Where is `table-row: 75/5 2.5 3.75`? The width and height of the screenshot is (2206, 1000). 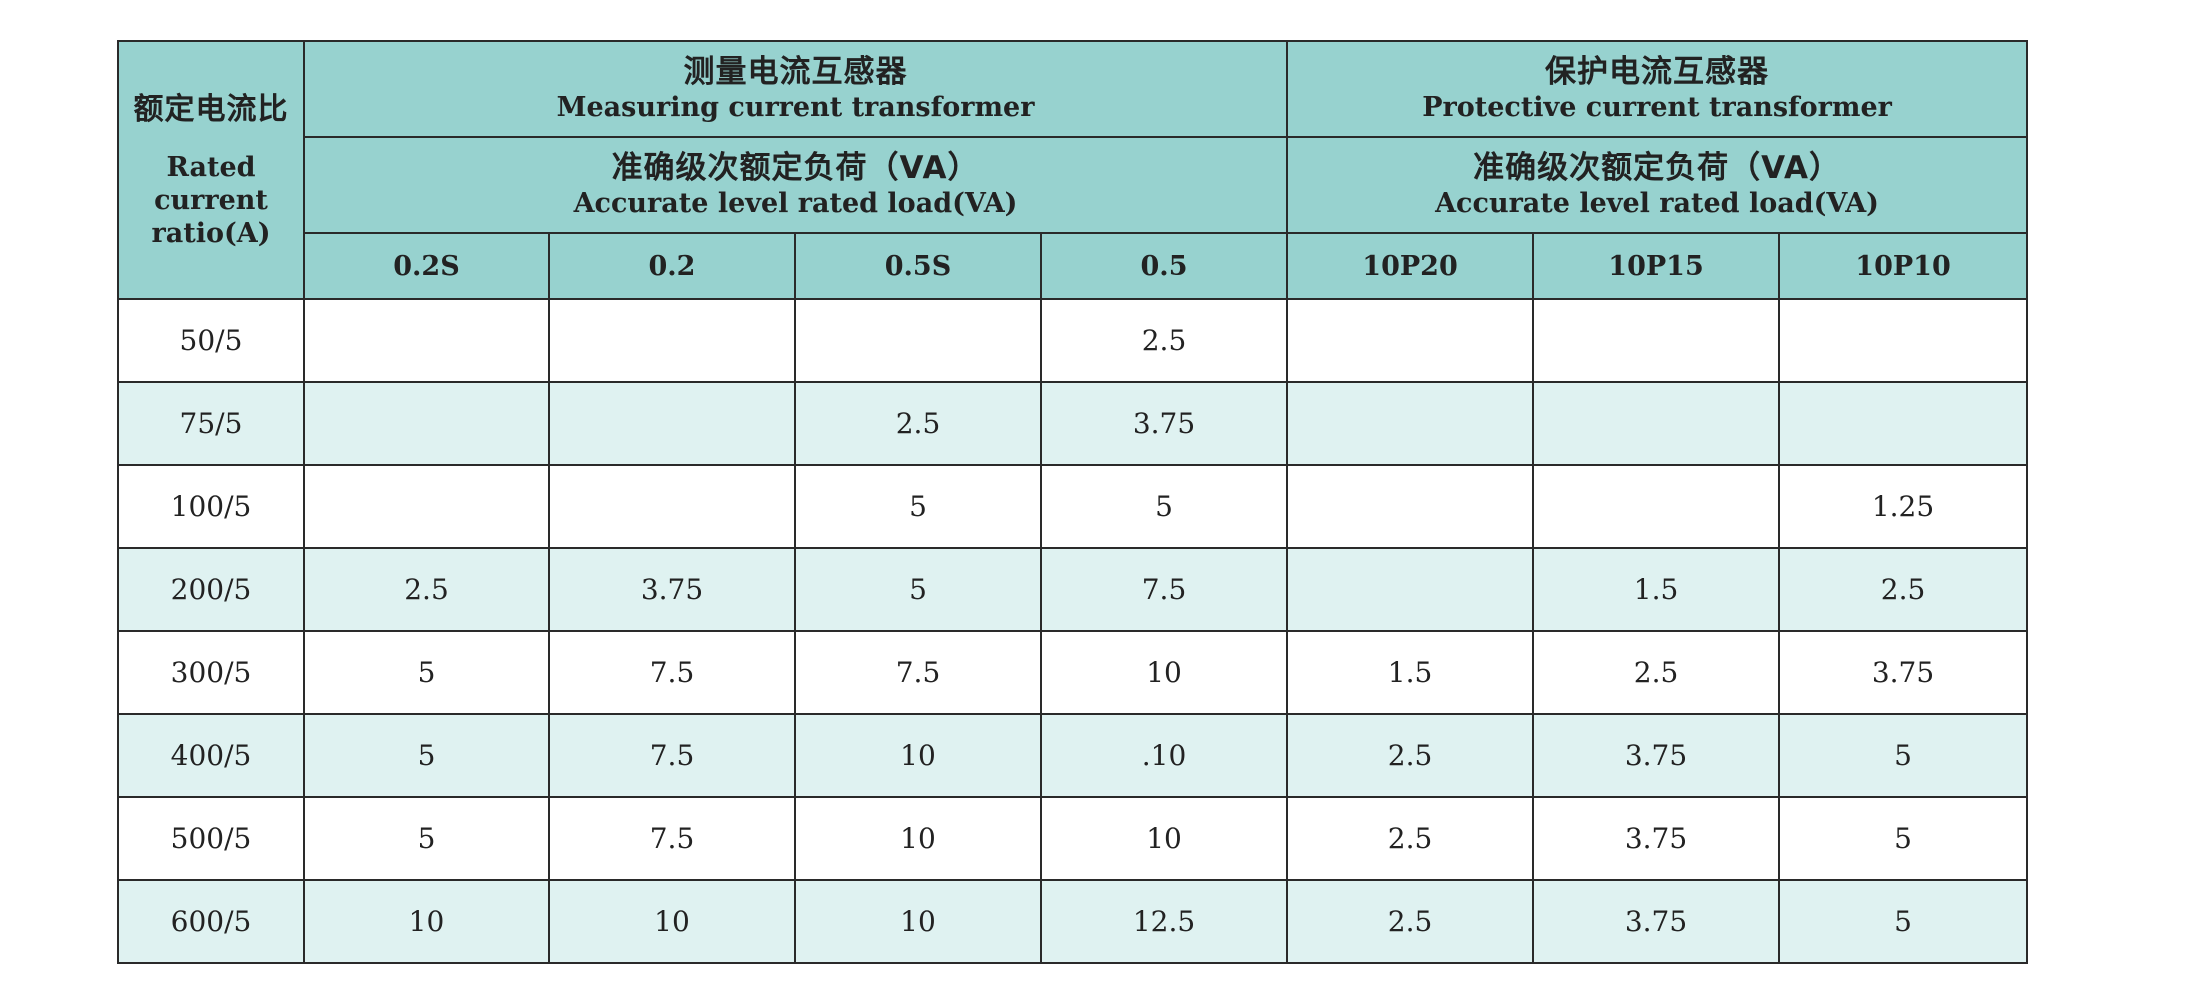 table-row: 75/5 2.5 3.75 is located at coordinates (1073, 423).